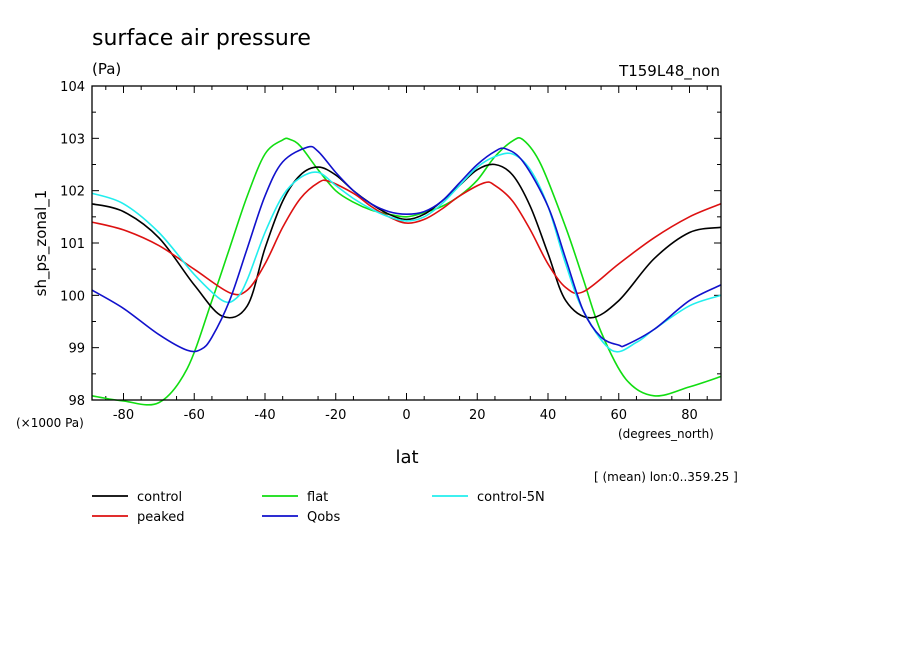  I want to click on y-tick-label: 102, so click(72, 192).